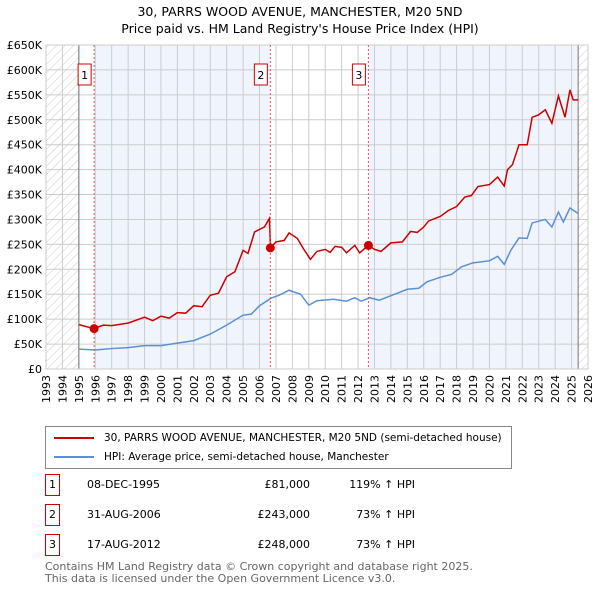  Describe the element at coordinates (112, 389) in the screenshot. I see `x-tick-label: 1997` at that location.